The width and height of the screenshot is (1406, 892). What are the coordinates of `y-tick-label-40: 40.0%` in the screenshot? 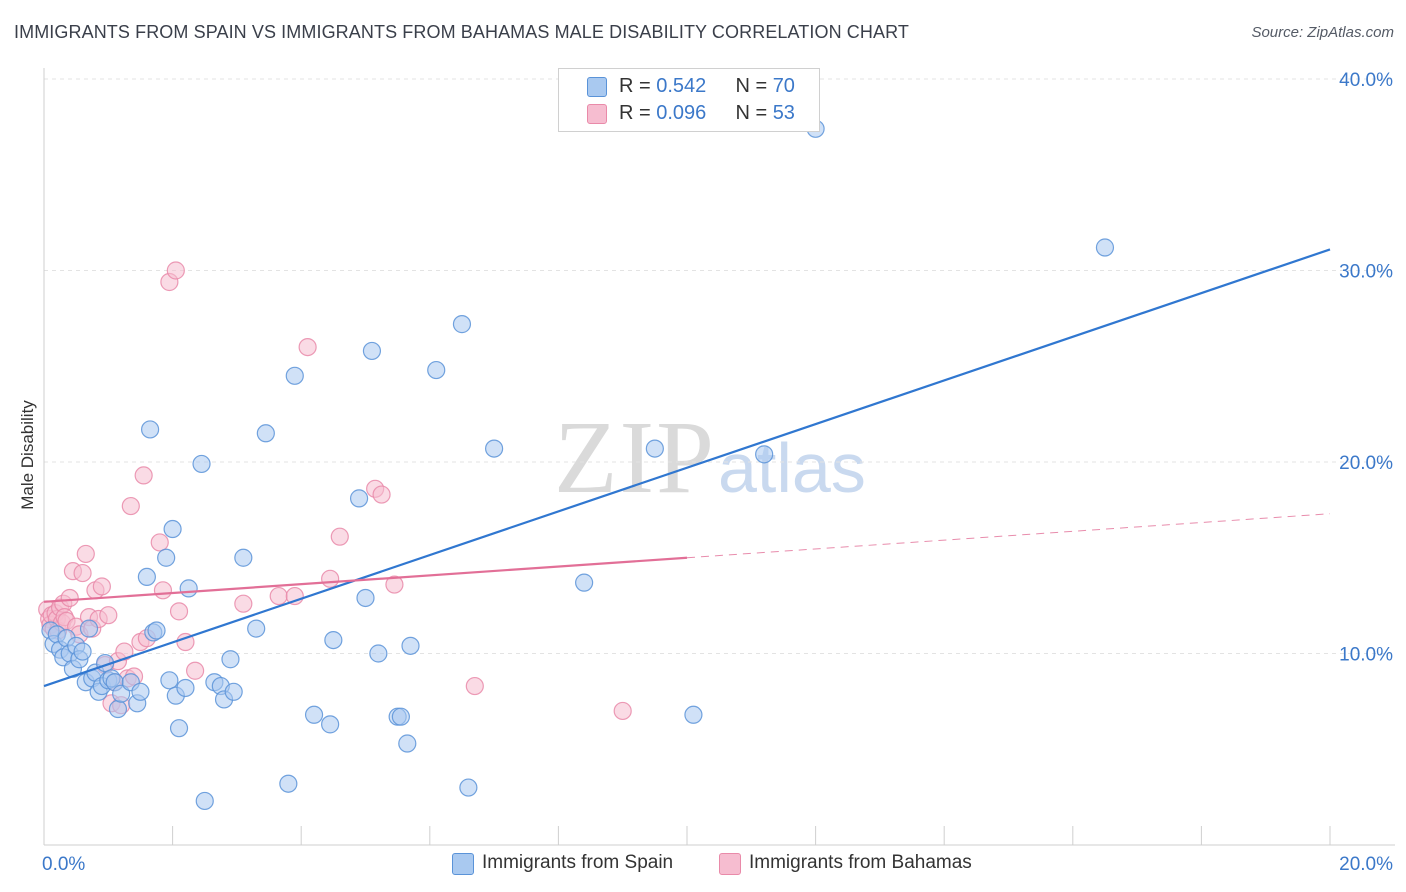 It's located at (1366, 80).